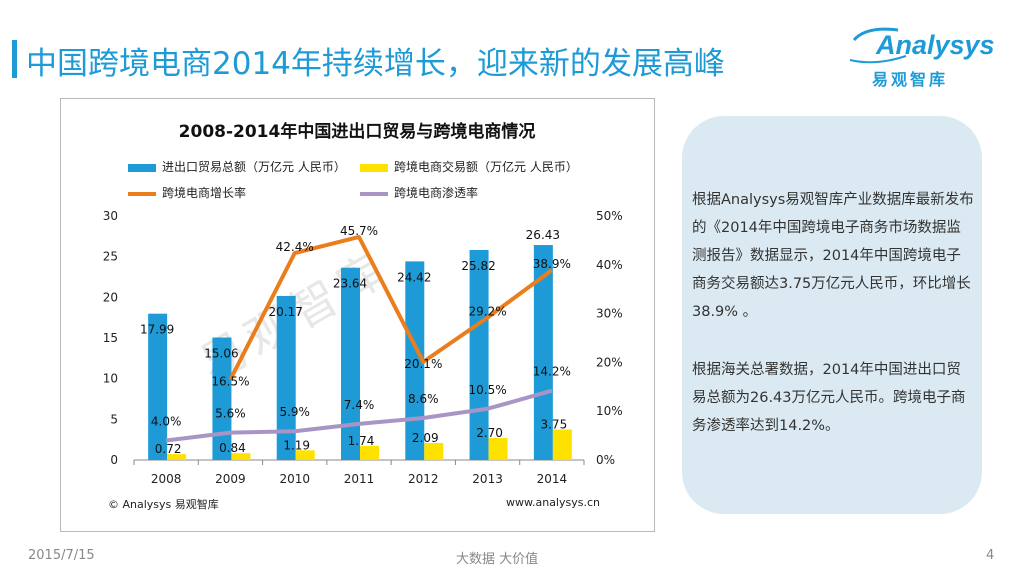 This screenshot has width=1024, height=576. I want to click on footer-slogan: 大数据 大价值, so click(497, 559).